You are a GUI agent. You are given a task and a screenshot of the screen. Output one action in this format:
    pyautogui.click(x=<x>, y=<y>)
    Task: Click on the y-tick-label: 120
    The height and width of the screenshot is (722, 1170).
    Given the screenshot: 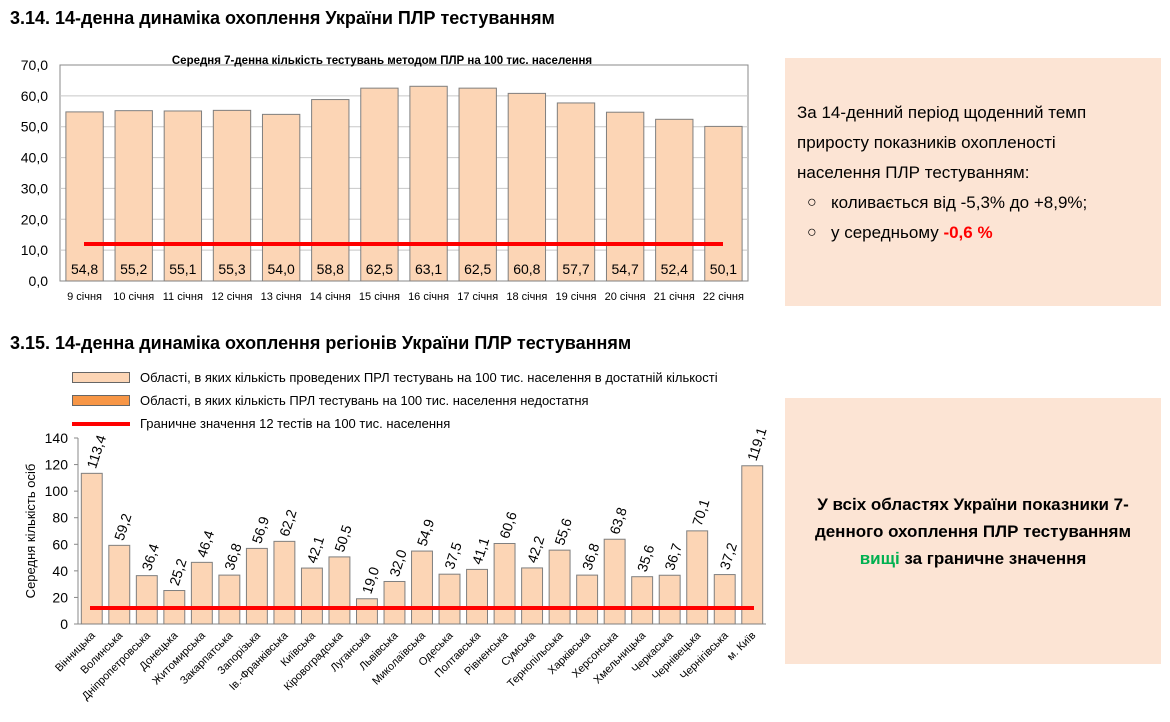 What is the action you would take?
    pyautogui.click(x=57, y=465)
    